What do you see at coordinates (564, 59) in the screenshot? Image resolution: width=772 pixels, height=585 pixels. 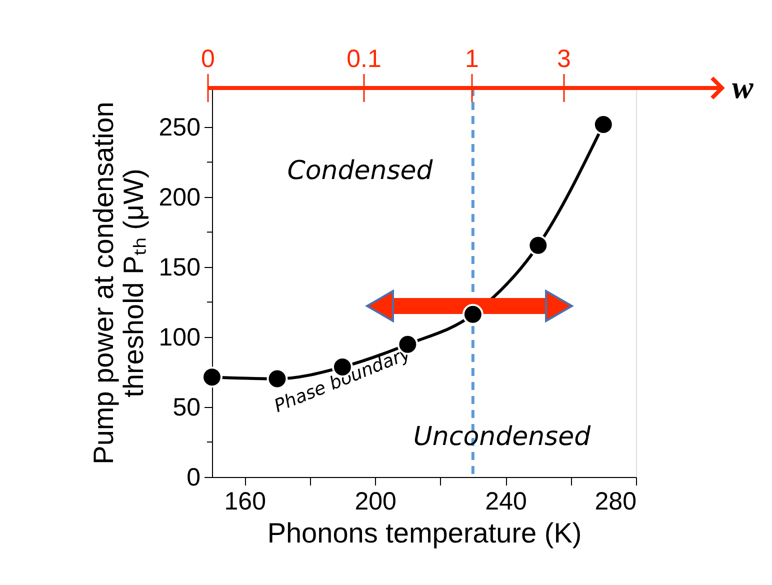 I see `text: 3` at bounding box center [564, 59].